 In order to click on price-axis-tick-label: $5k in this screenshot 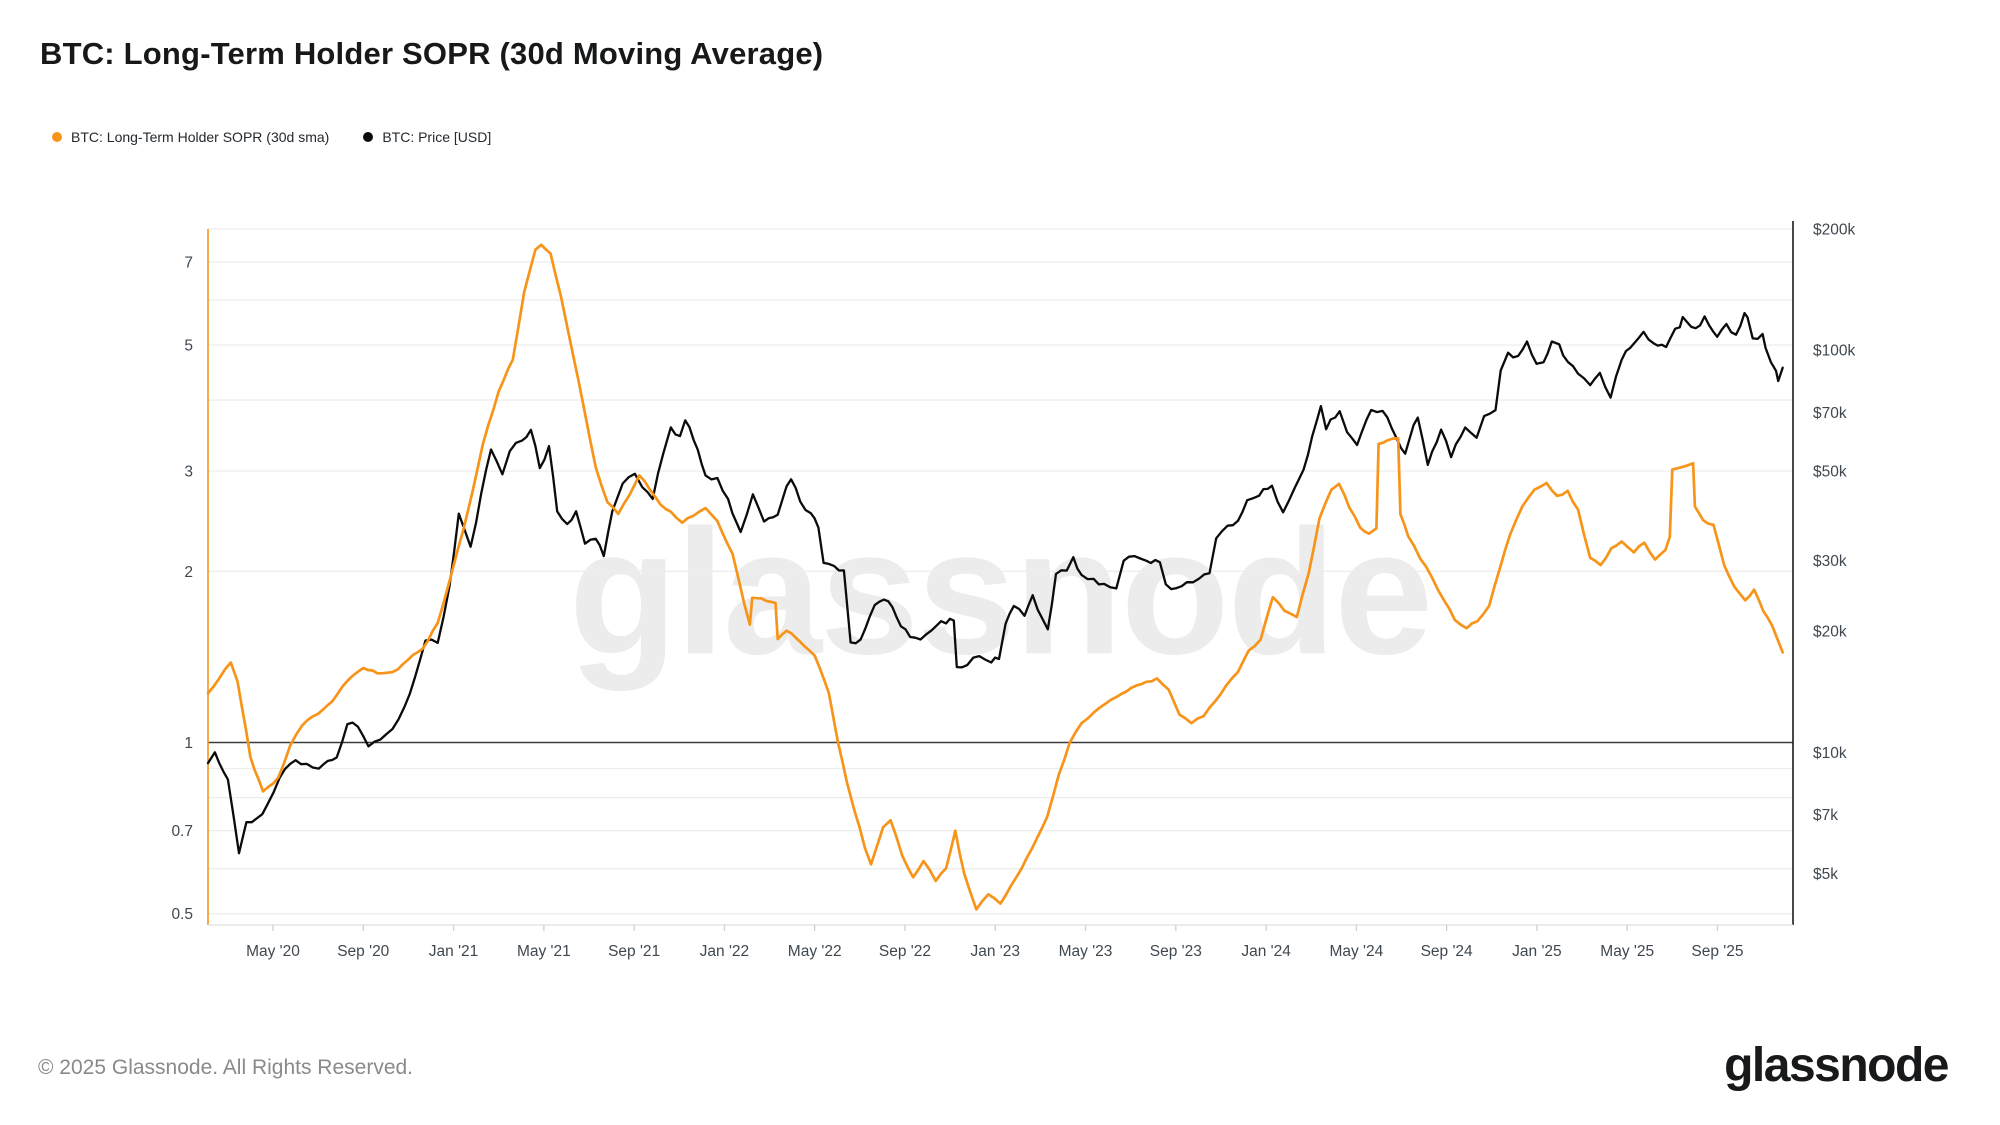, I will do `click(1825, 874)`.